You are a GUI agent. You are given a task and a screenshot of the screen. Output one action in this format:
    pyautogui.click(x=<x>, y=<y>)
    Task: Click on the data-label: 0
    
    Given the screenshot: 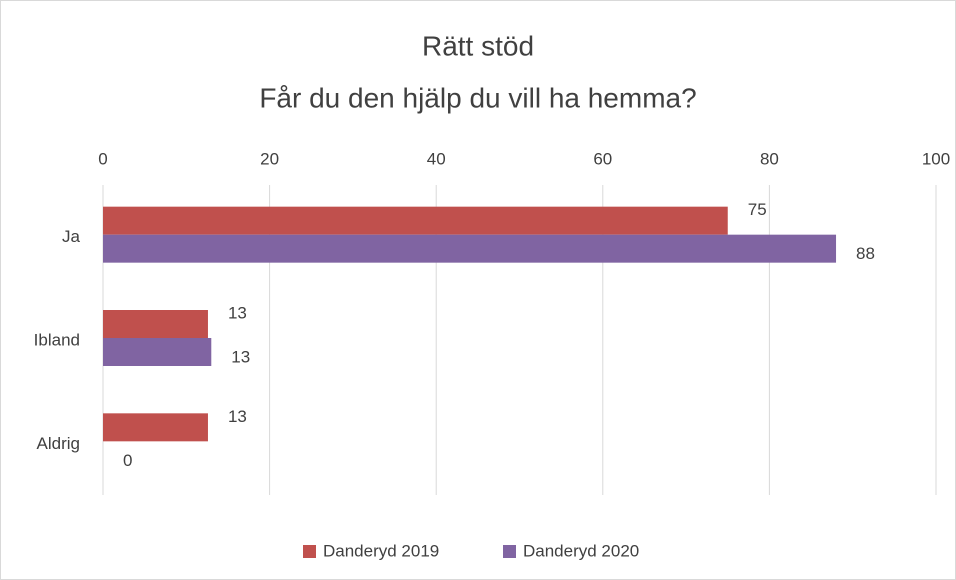 What is the action you would take?
    pyautogui.click(x=127, y=460)
    